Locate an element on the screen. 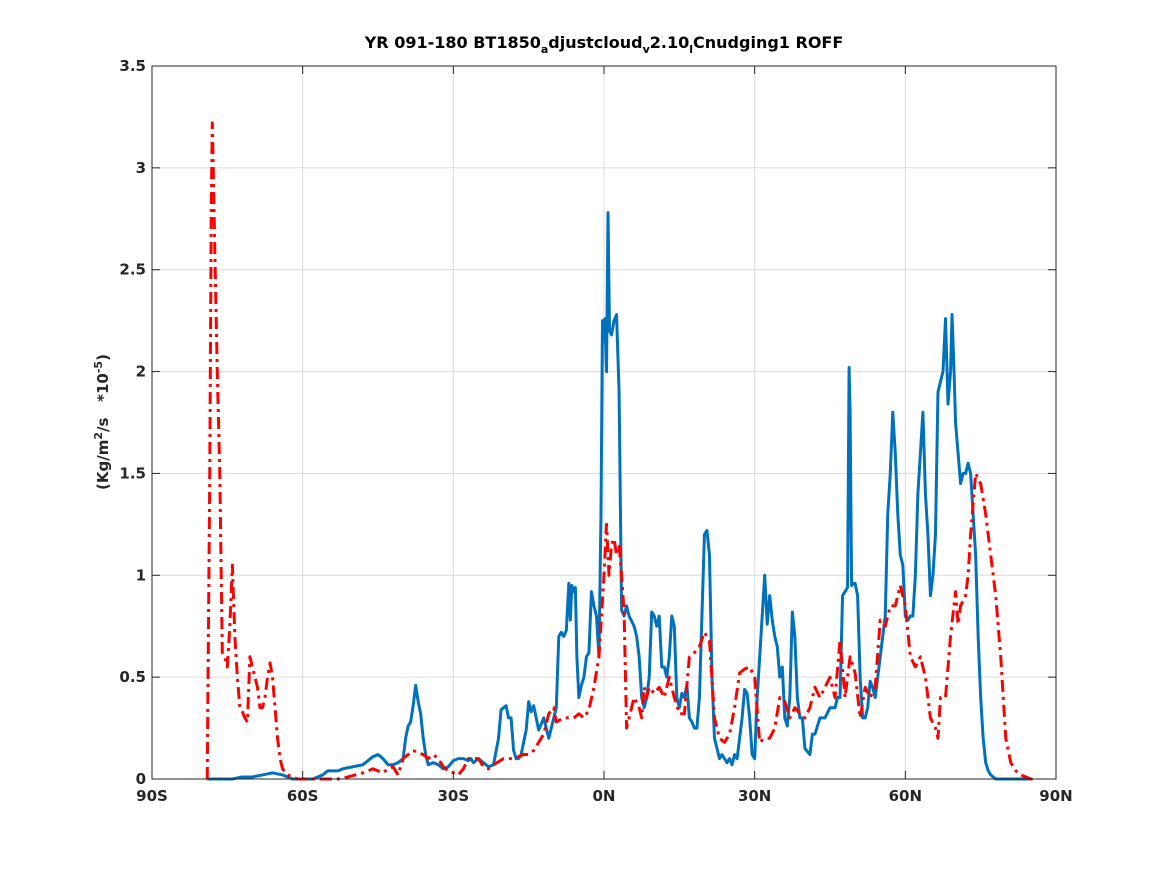  y-tick-label: 2.5 is located at coordinates (132, 270).